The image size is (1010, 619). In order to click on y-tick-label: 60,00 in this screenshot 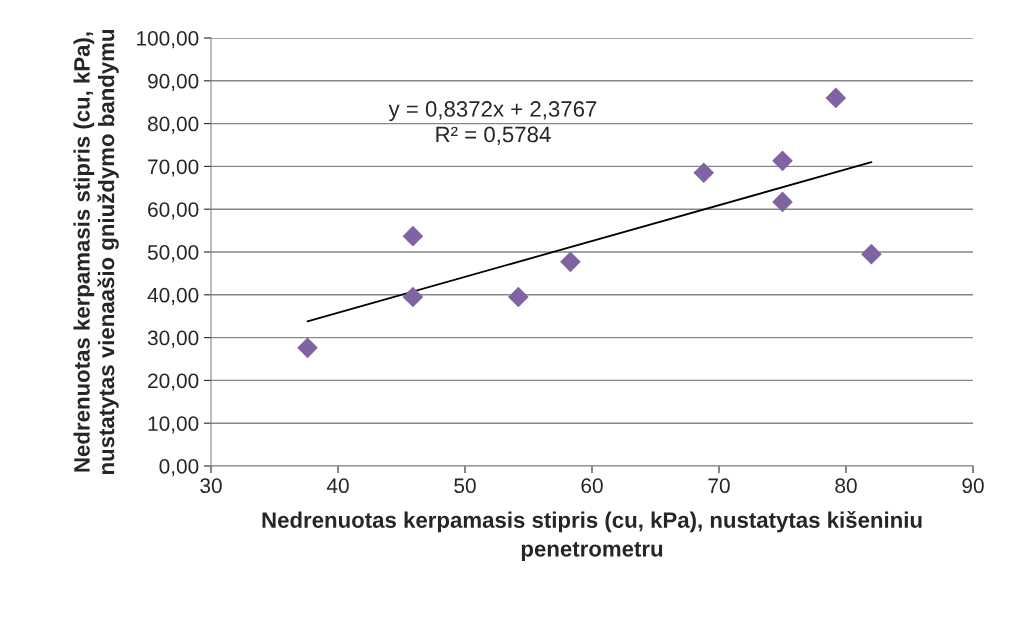, I will do `click(173, 211)`.